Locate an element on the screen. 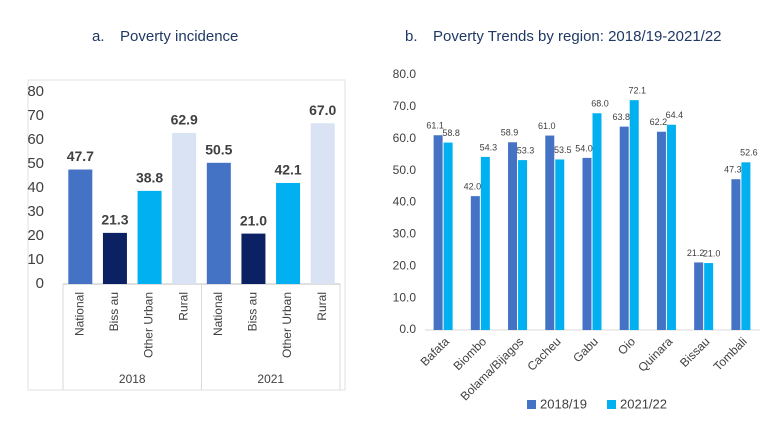 Image resolution: width=780 pixels, height=439 pixels. value-label: 58.9 is located at coordinates (510, 133).